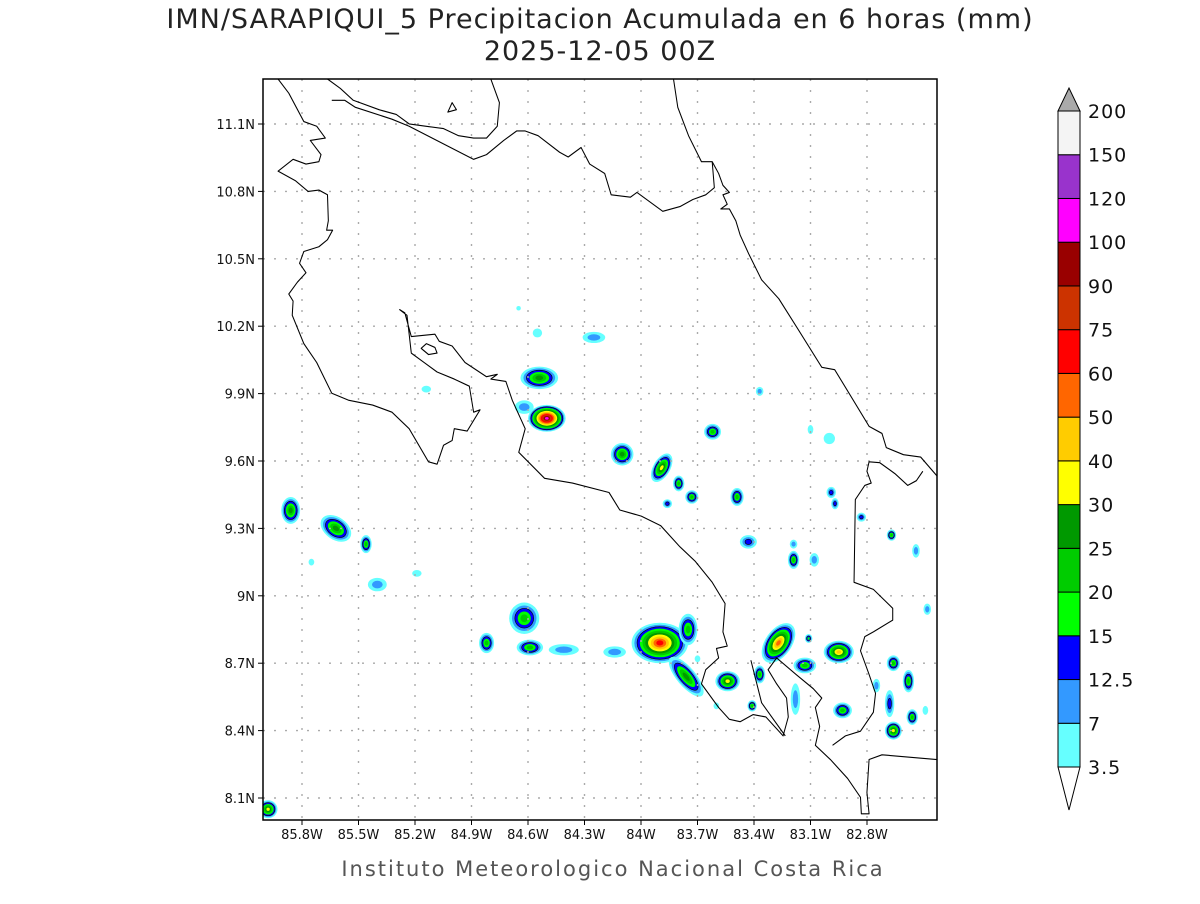 The height and width of the screenshot is (904, 1200). What do you see at coordinates (1101, 374) in the screenshot?
I see `colorbar-label: 60` at bounding box center [1101, 374].